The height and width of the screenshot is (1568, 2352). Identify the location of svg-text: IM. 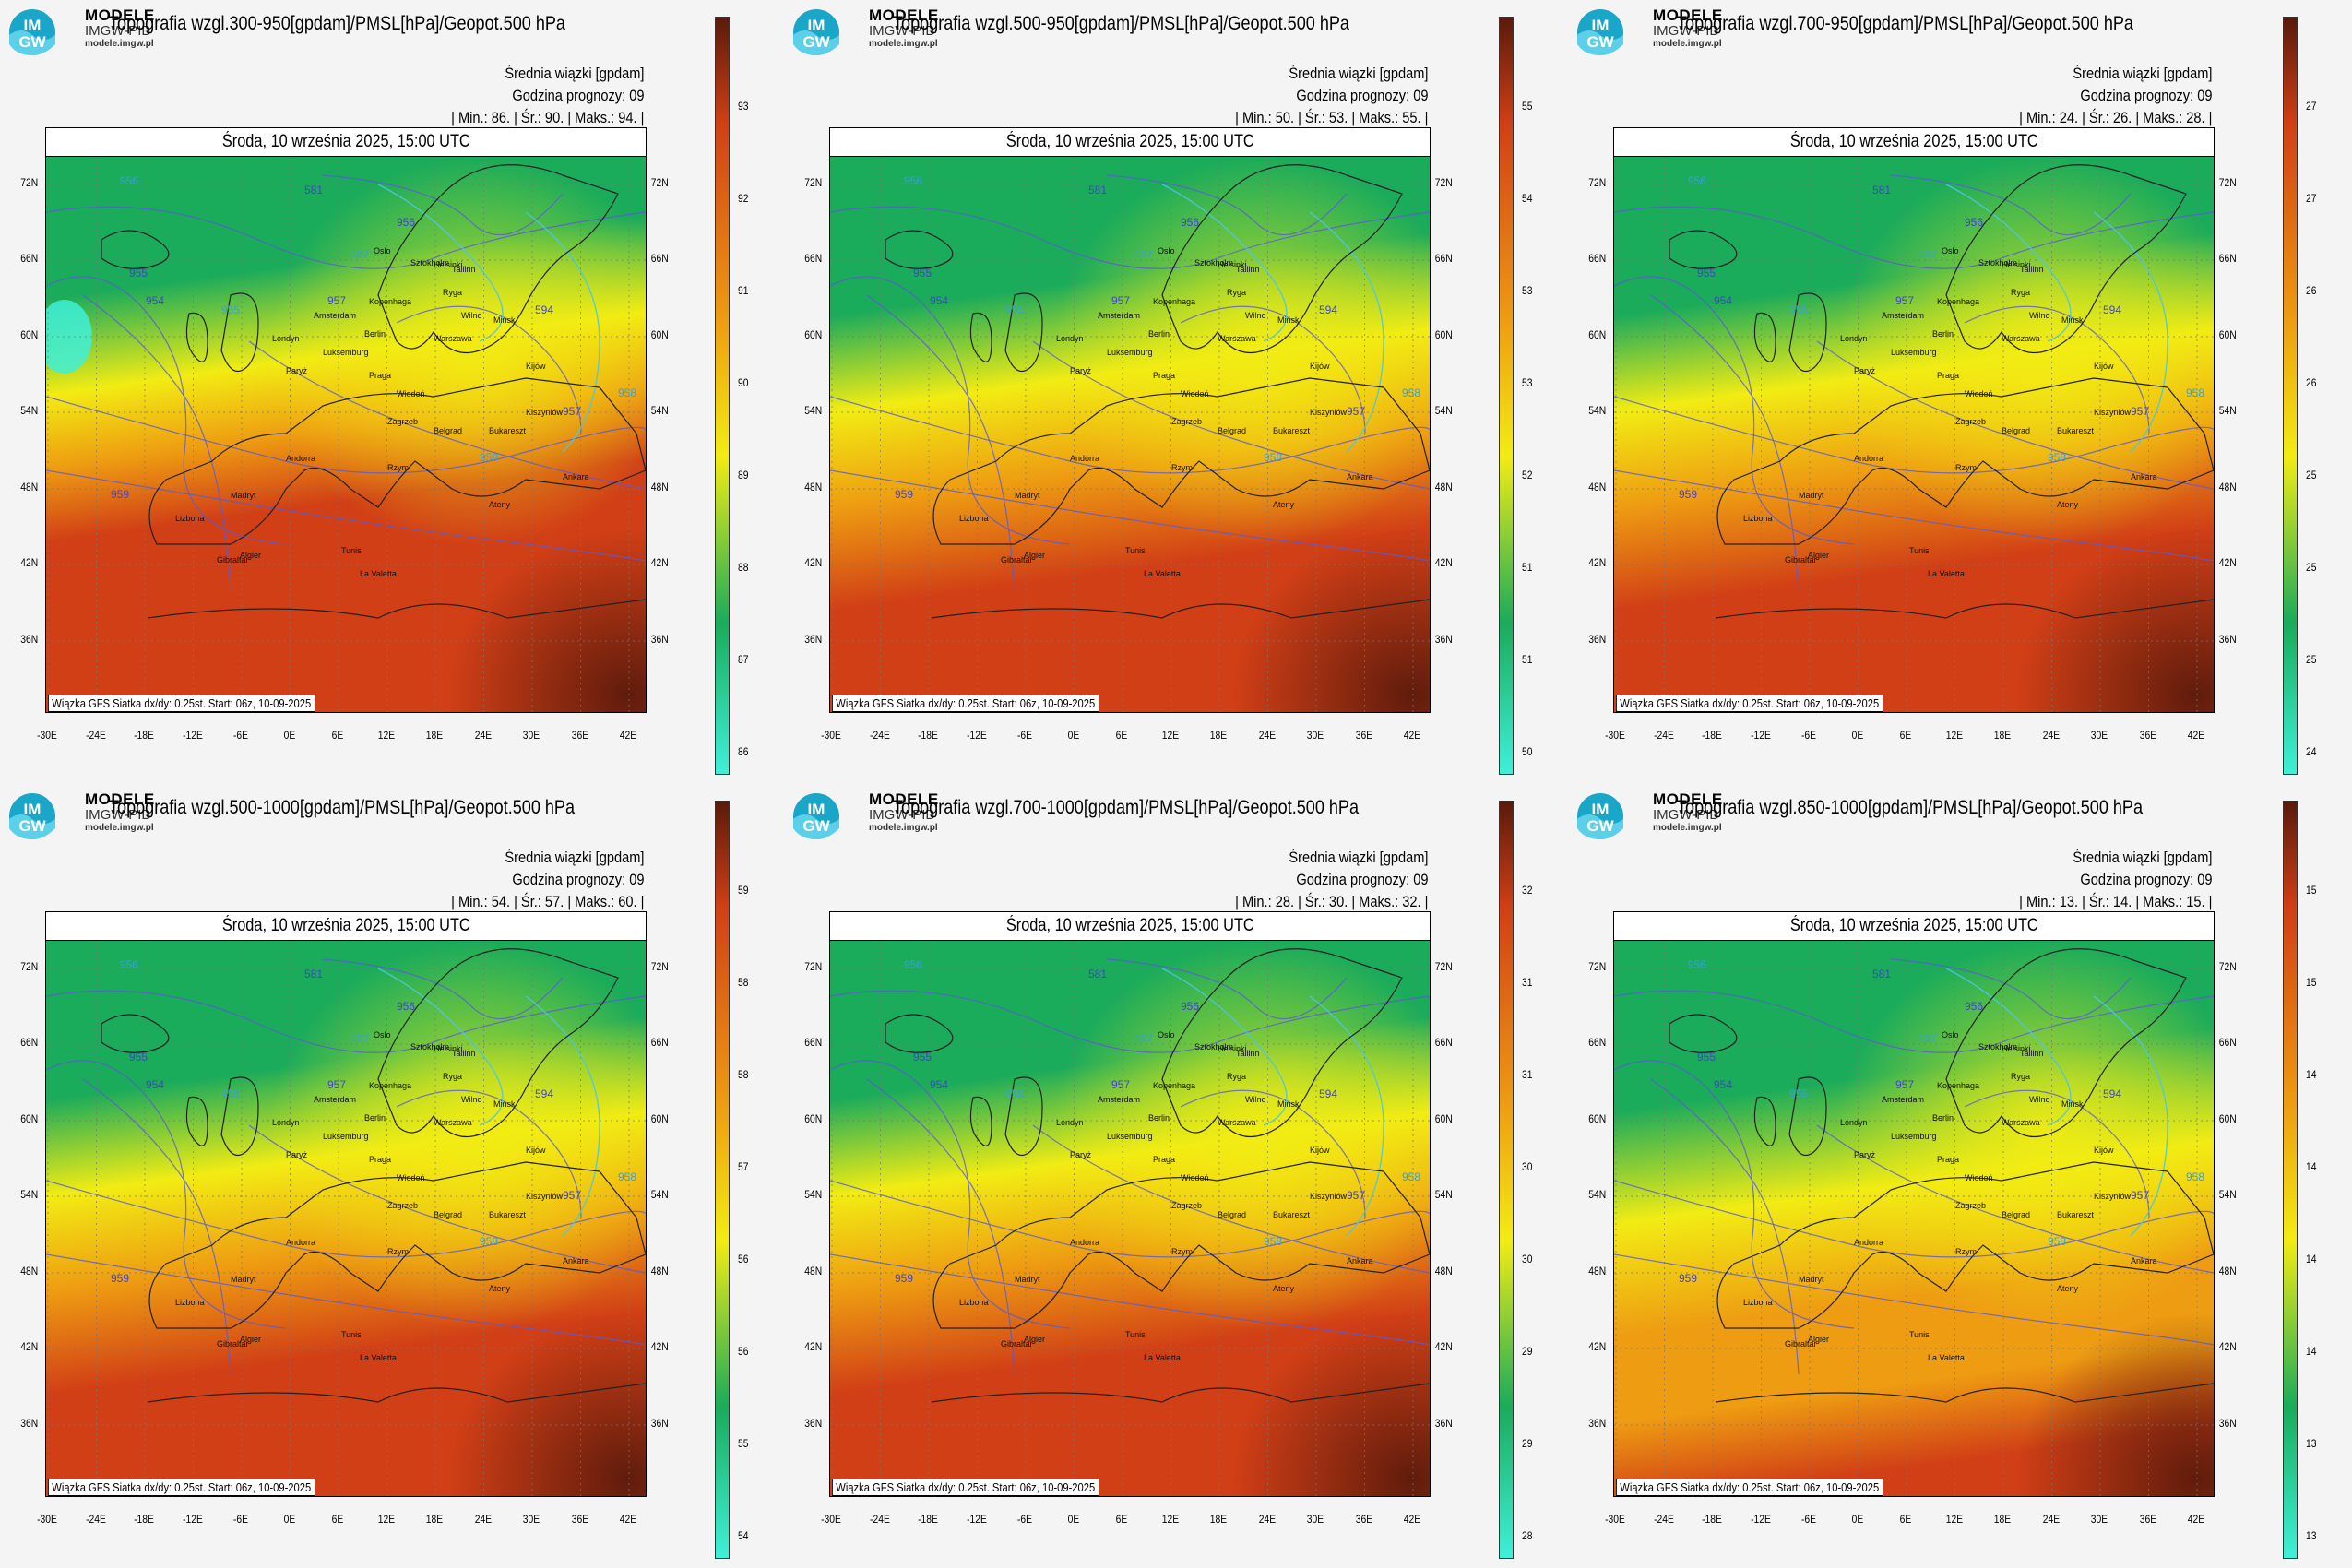
(1601, 25).